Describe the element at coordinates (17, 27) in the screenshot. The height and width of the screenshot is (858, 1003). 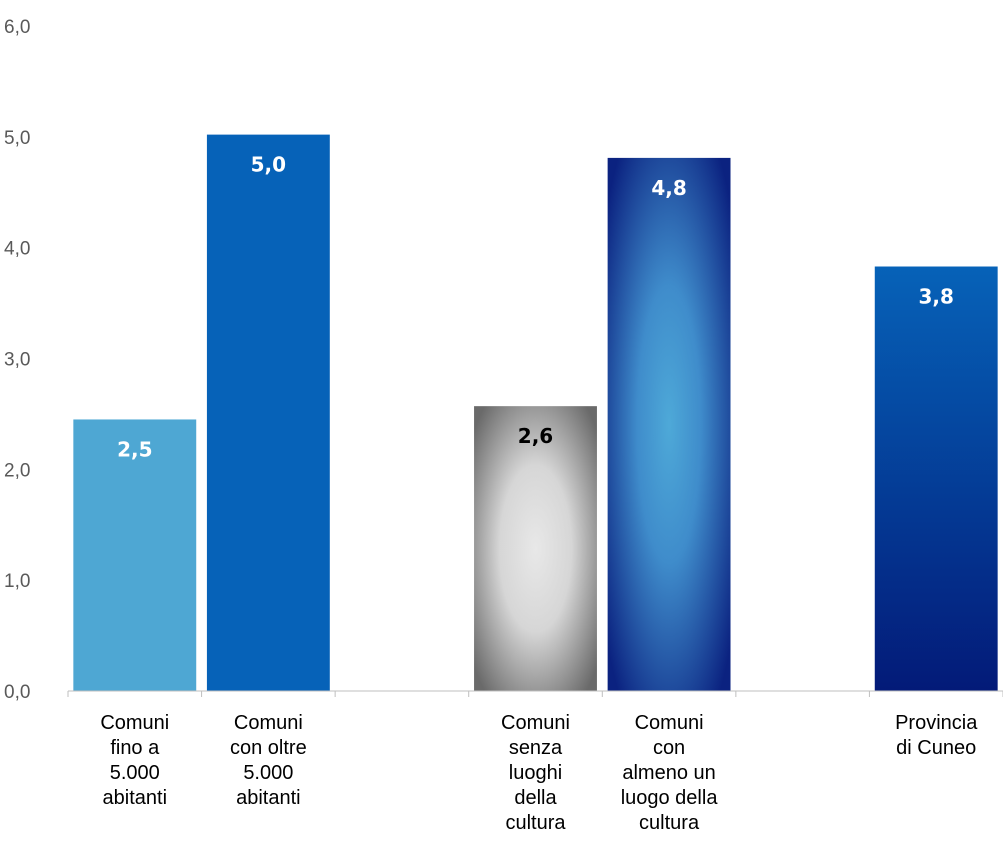
I see `y-tick-label: 6,0` at that location.